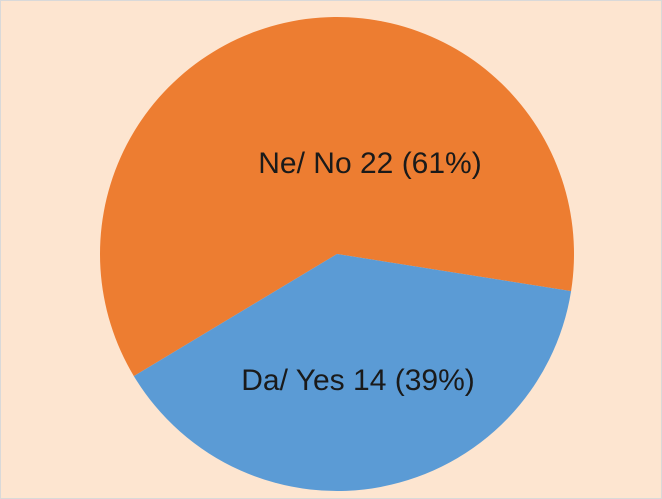 Image resolution: width=662 pixels, height=499 pixels. I want to click on value-label: 14 (39%), so click(414, 380).